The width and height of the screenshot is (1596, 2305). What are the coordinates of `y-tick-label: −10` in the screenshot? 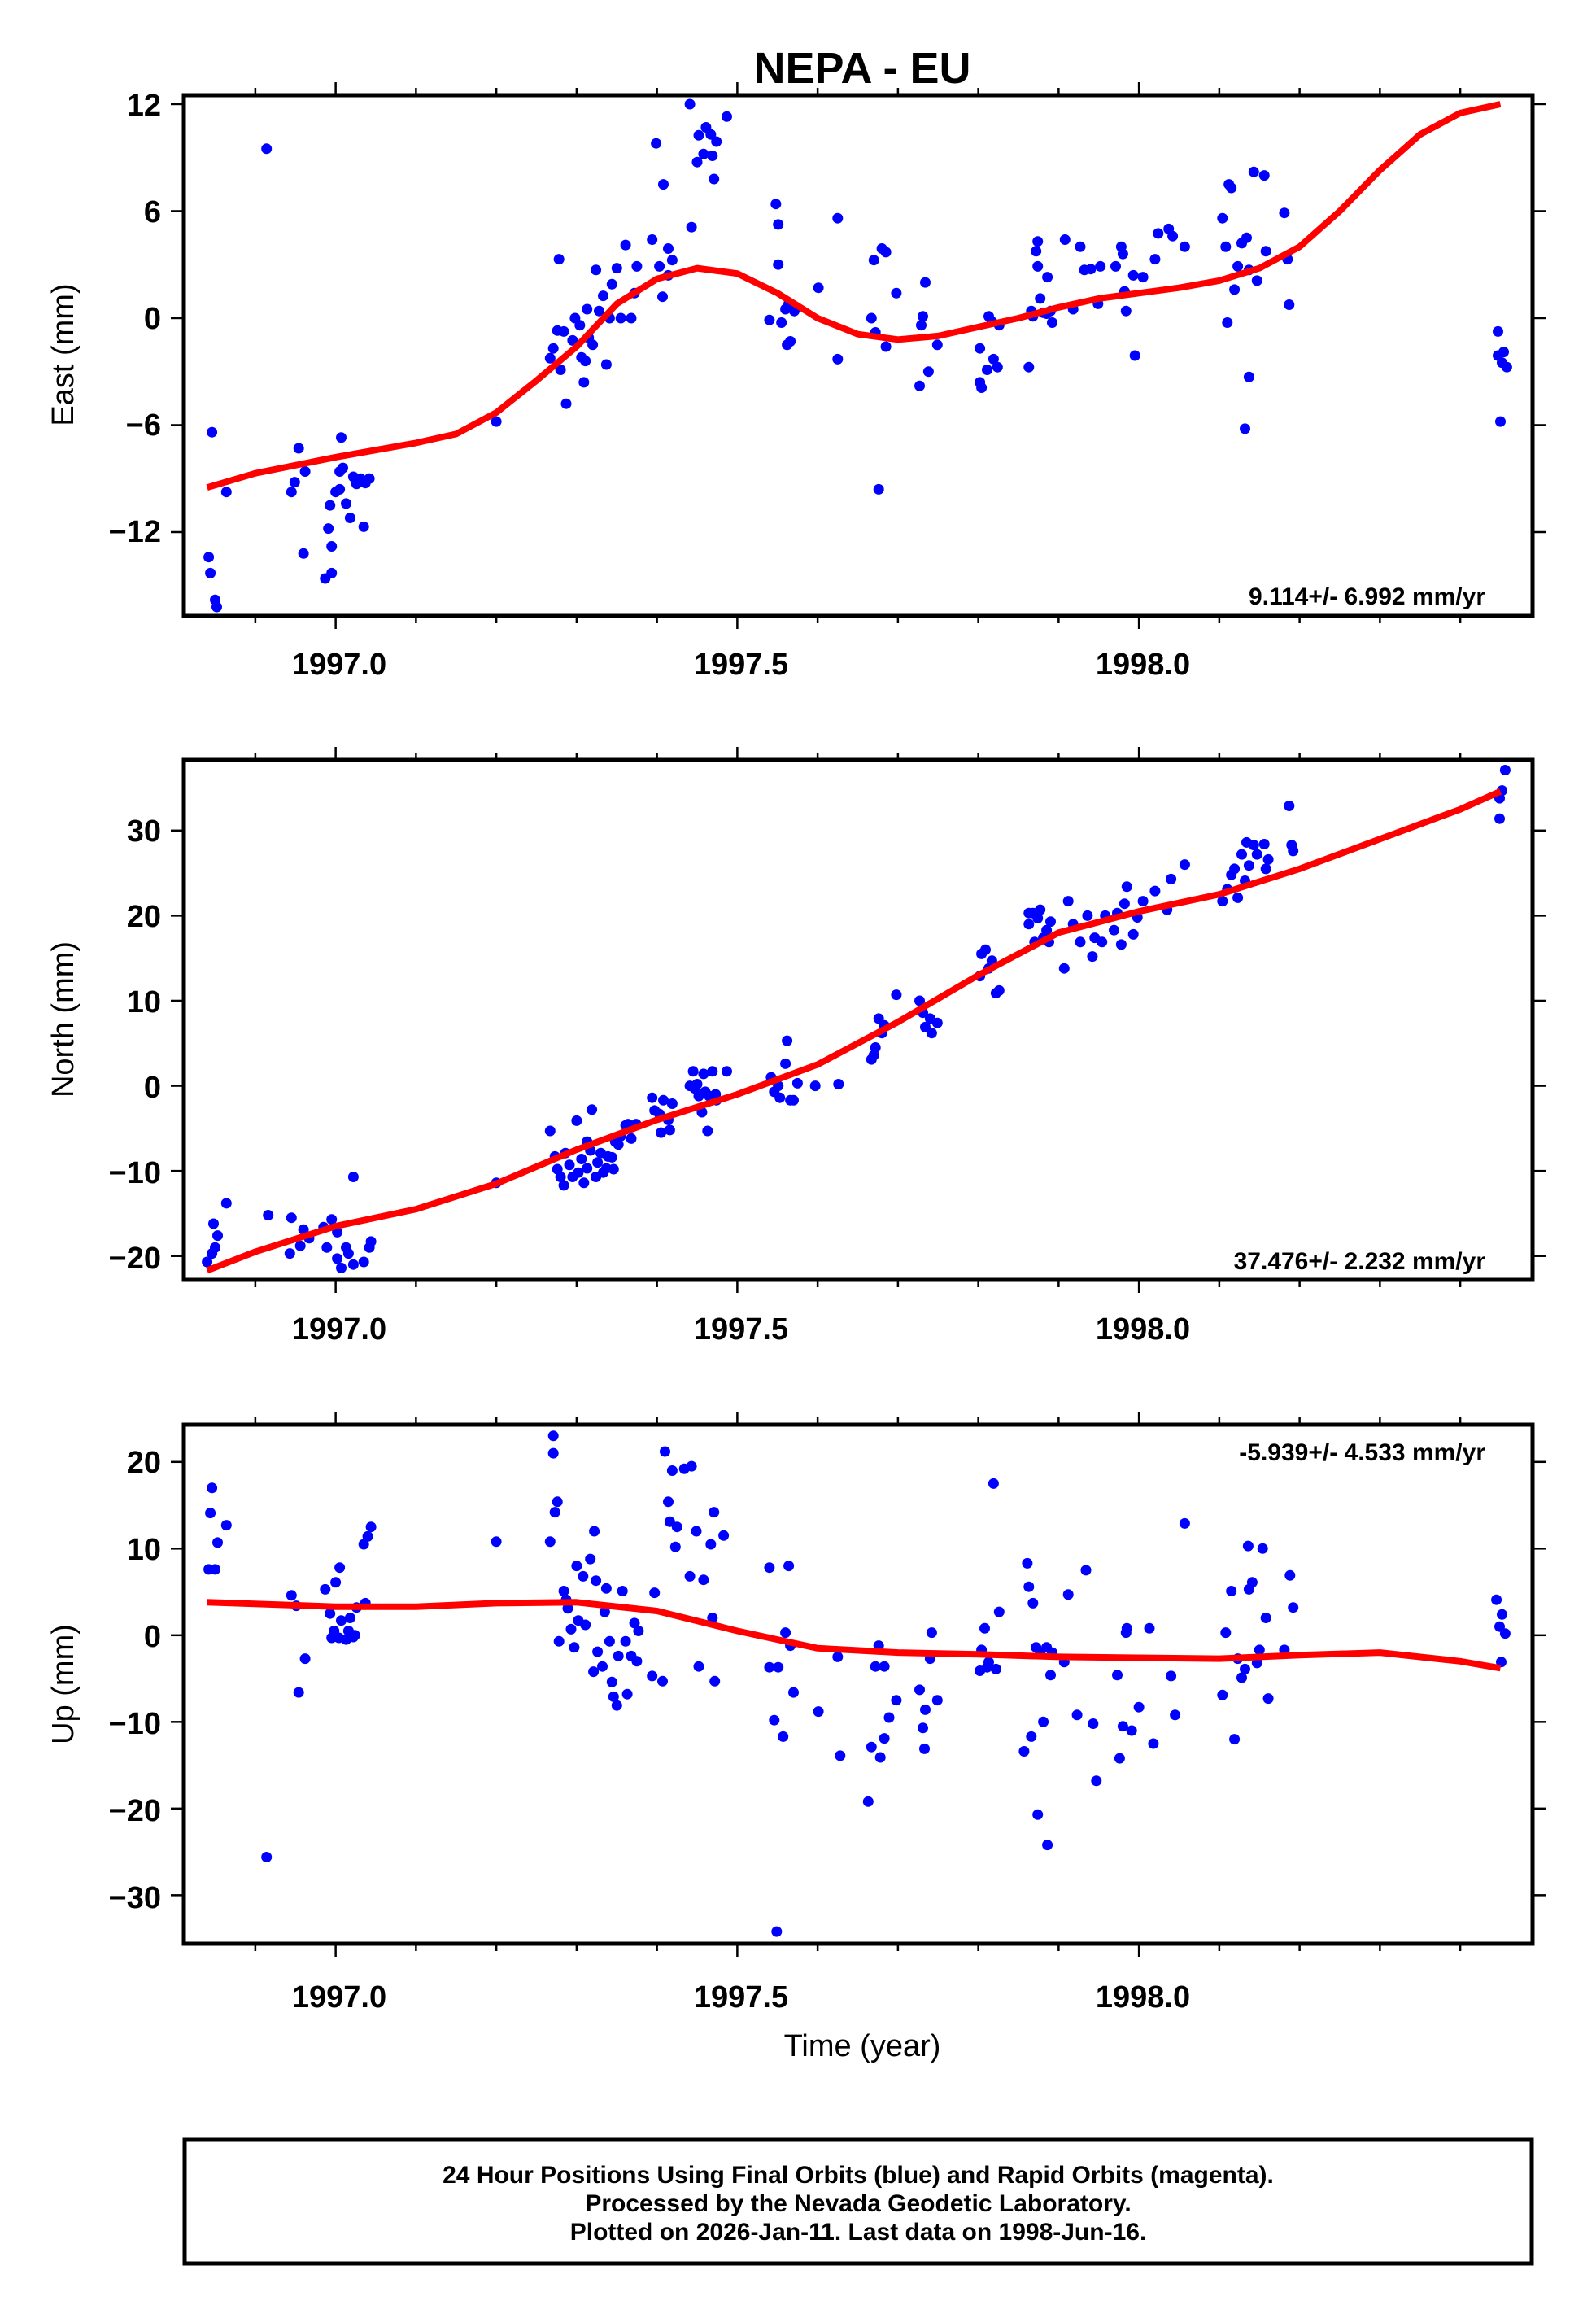 It's located at (135, 1173).